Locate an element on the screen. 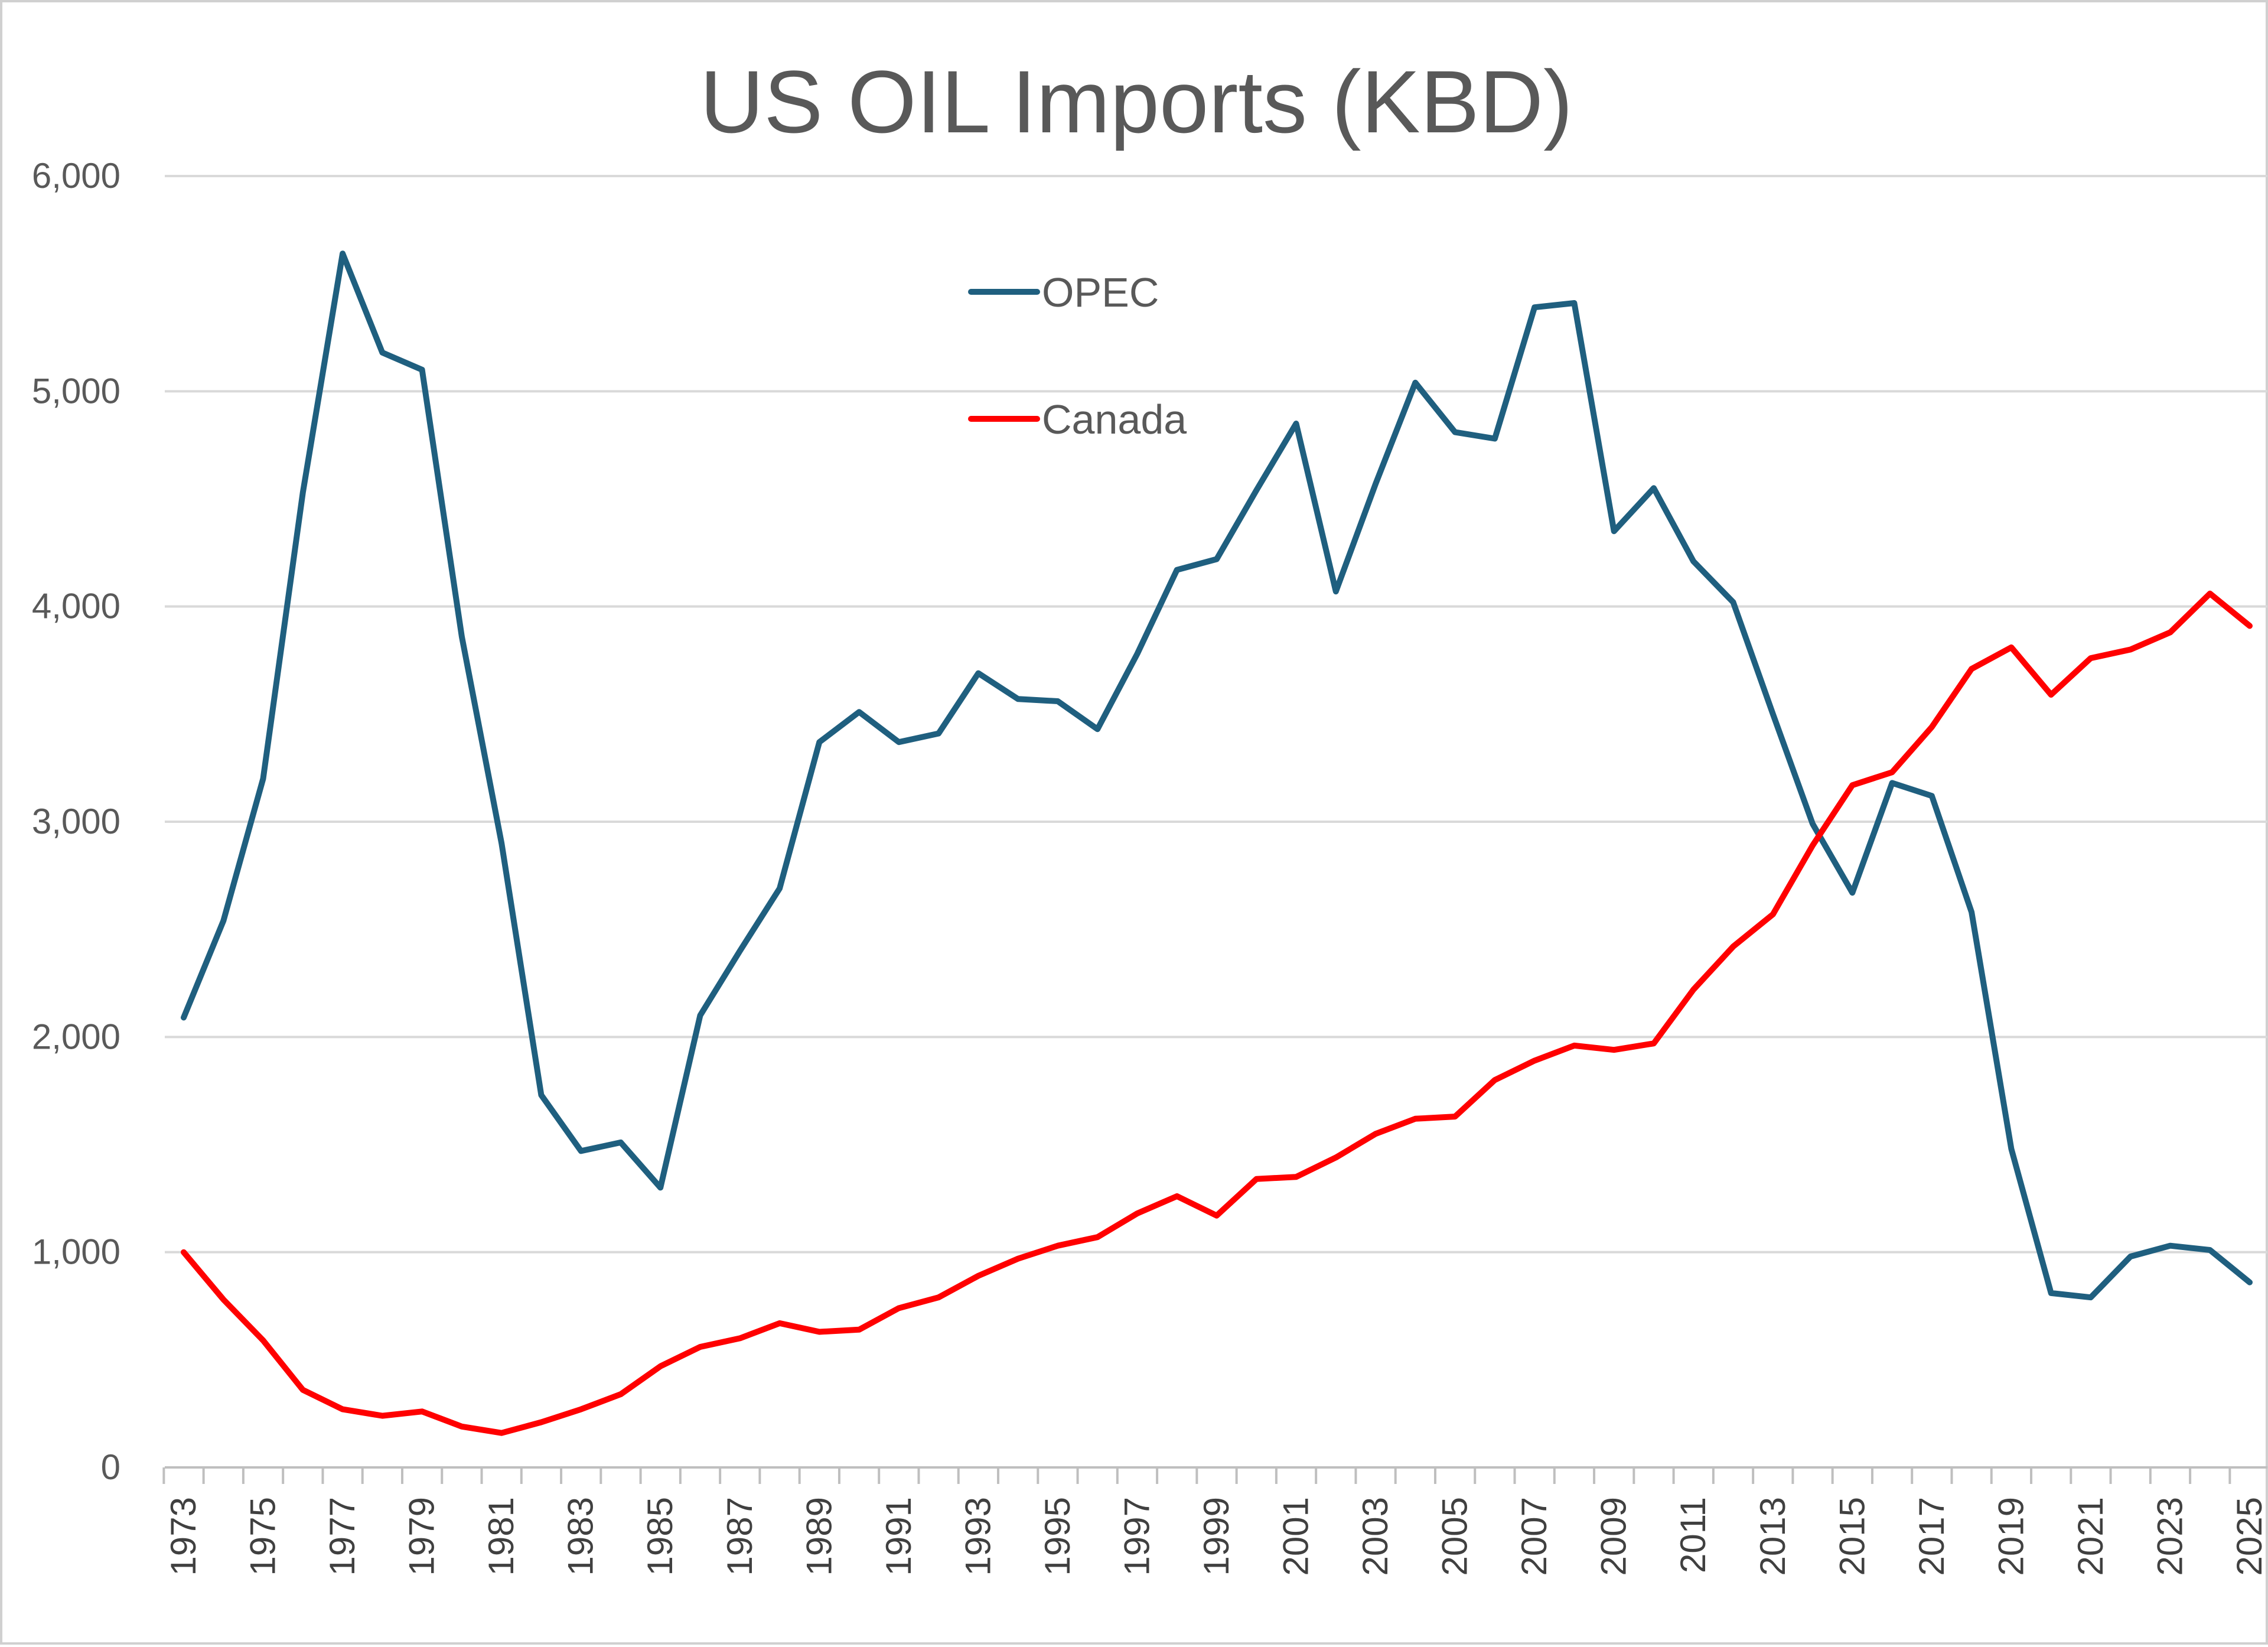 The width and height of the screenshot is (2268, 1647). x-tick-label: 2005 is located at coordinates (1455, 1536).